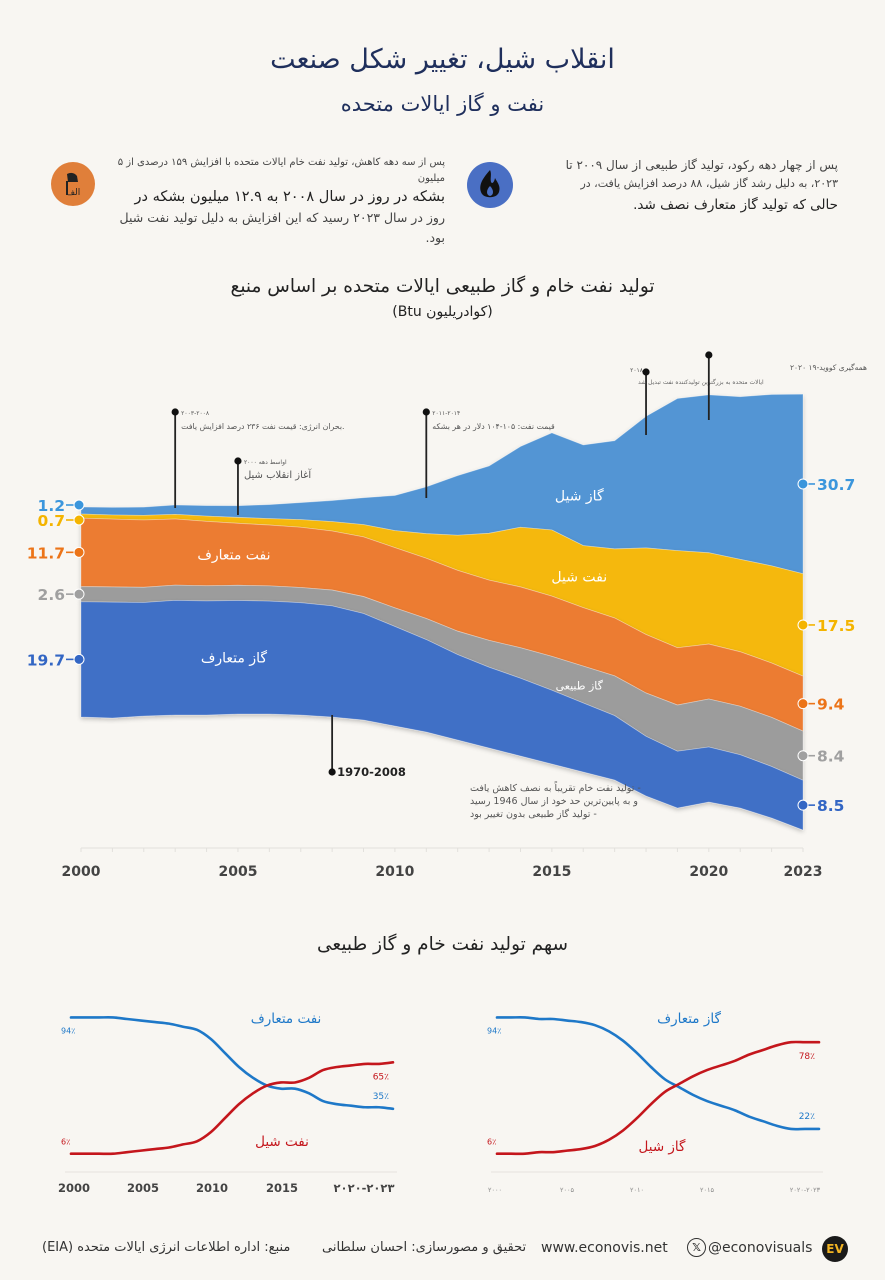 The height and width of the screenshot is (1280, 885). Describe the element at coordinates (195, 413) in the screenshot. I see `annotation-date: ۲۰۰۳-۲۰۰۸` at that location.